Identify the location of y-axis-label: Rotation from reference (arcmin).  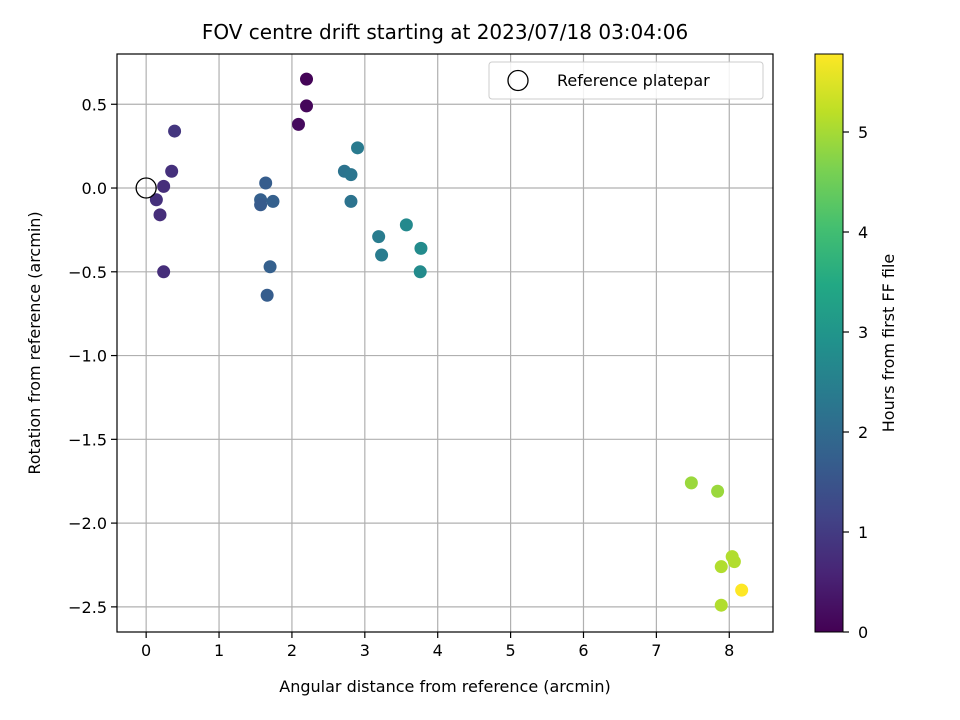
(34, 342).